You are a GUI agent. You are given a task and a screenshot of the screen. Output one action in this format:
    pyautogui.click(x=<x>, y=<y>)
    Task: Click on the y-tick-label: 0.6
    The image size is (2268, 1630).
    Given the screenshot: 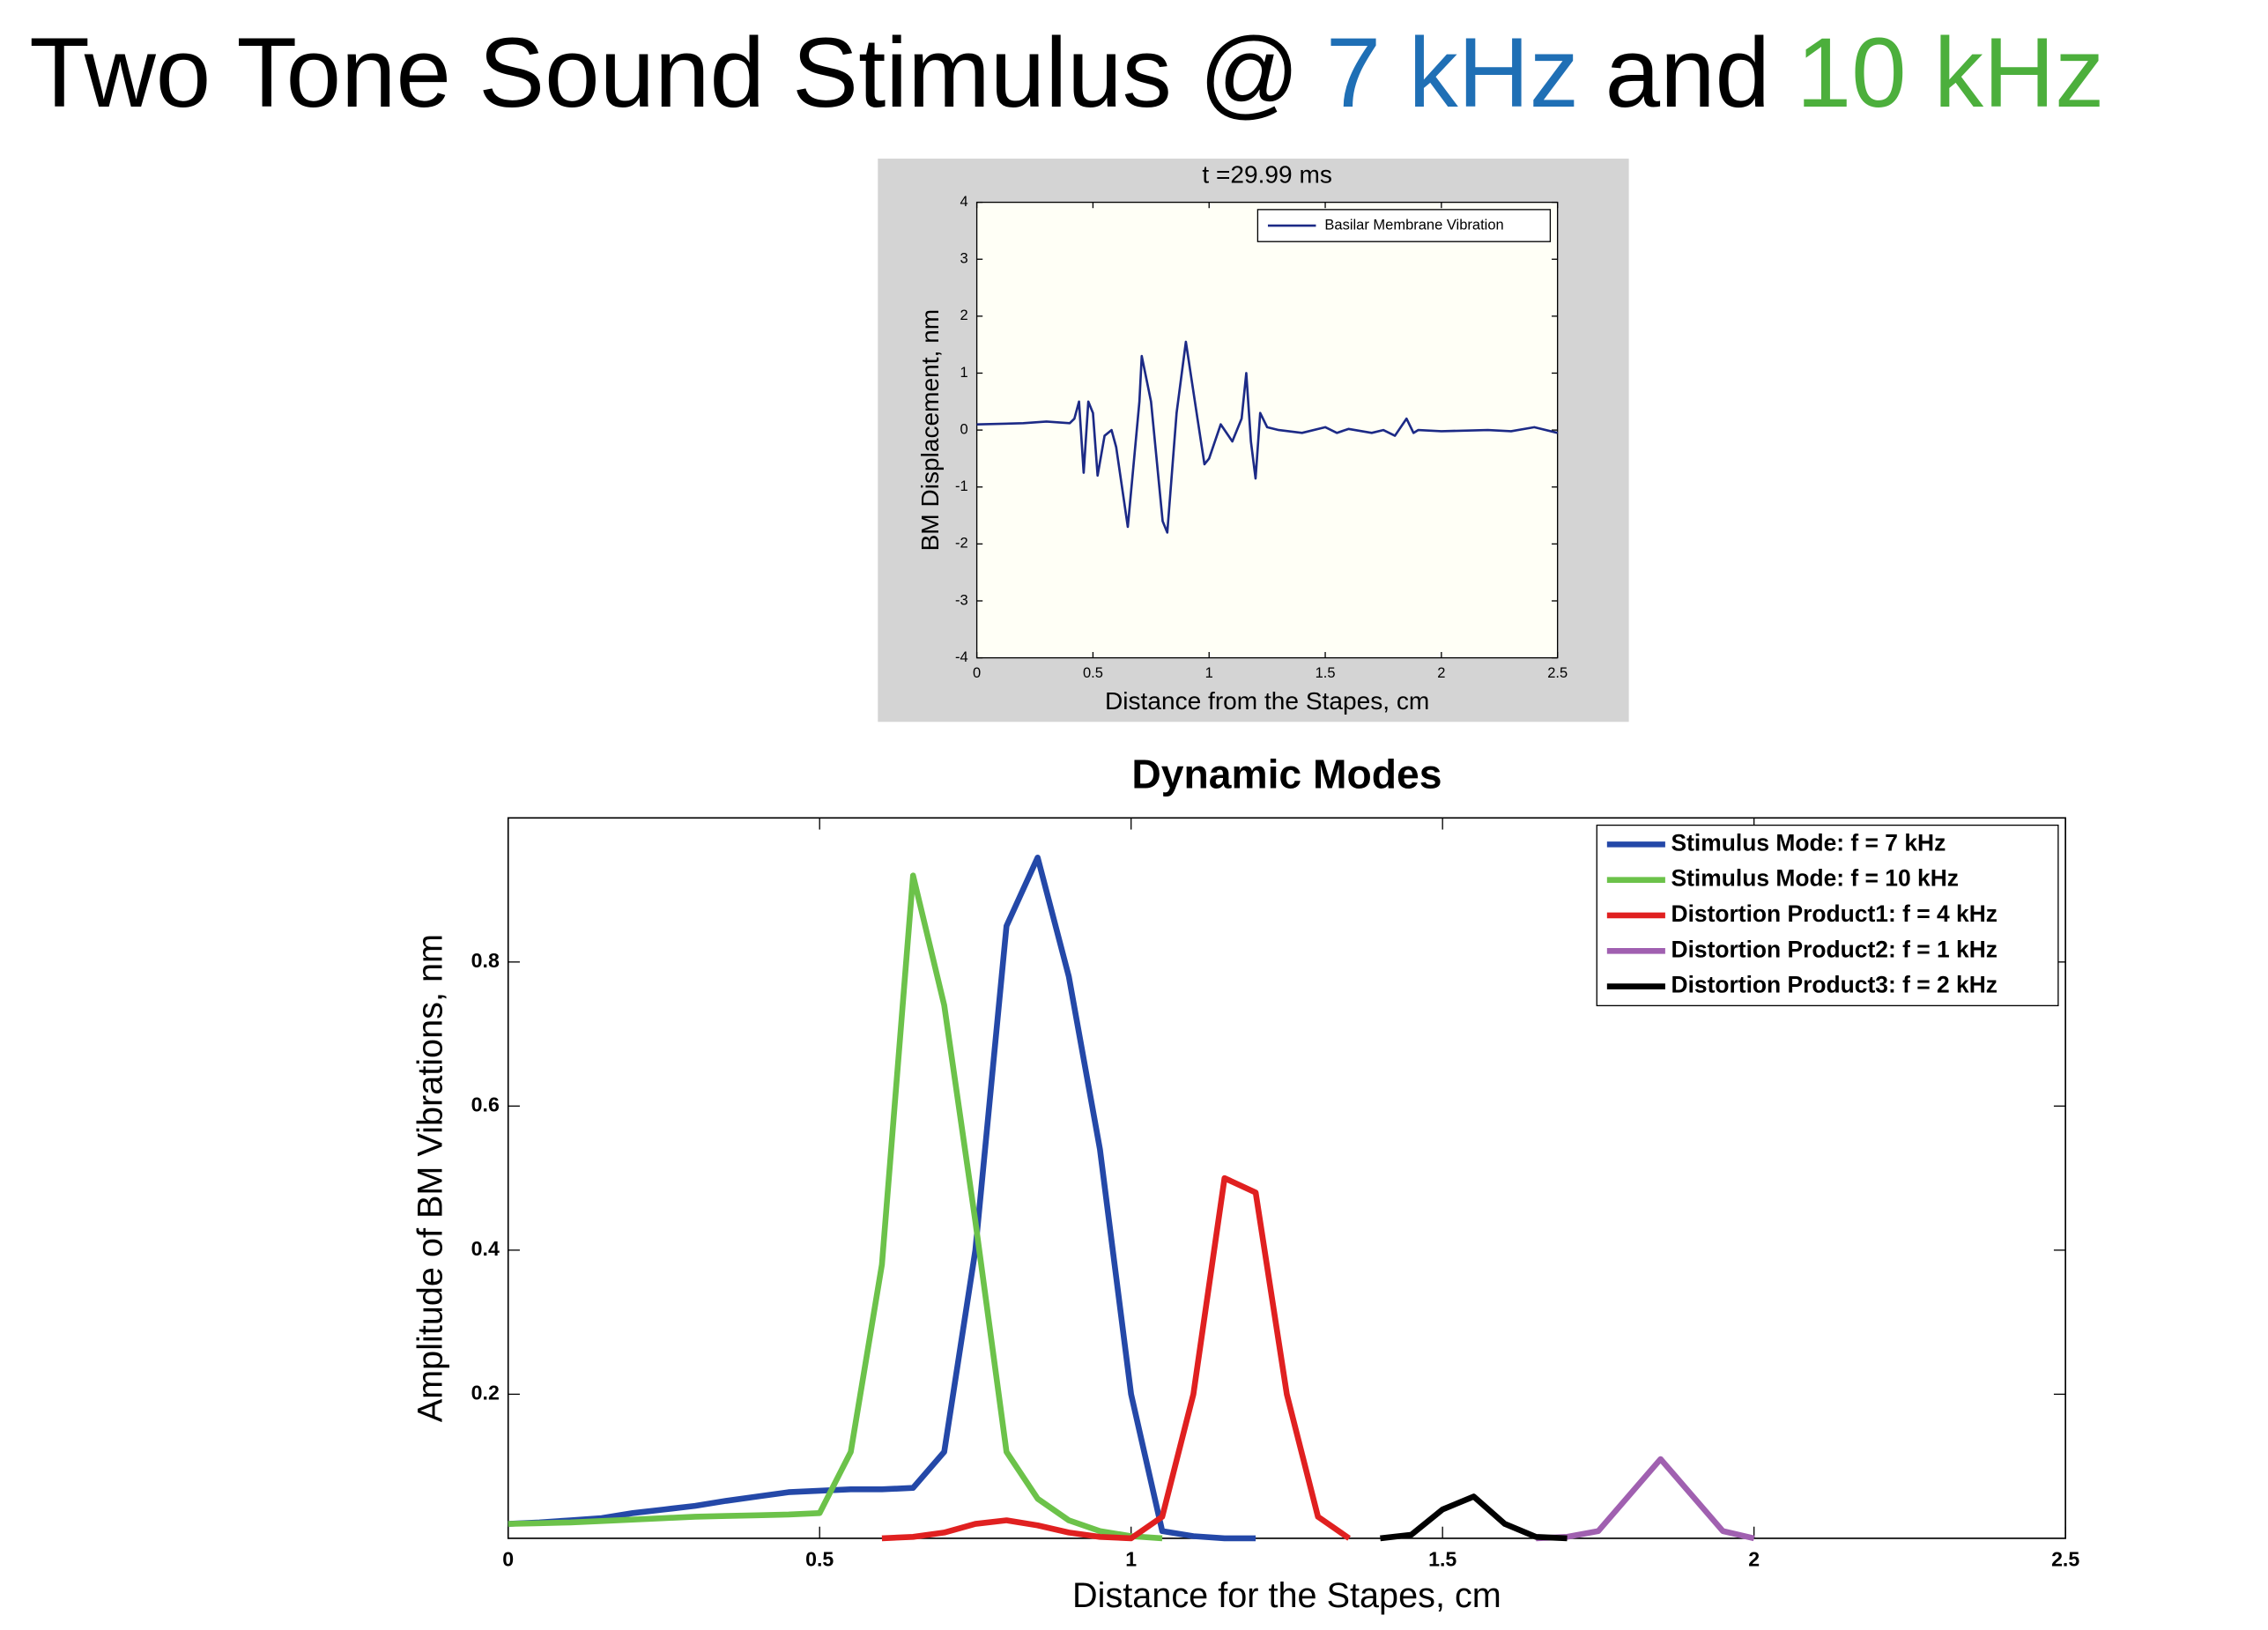 What is the action you would take?
    pyautogui.click(x=485, y=1104)
    